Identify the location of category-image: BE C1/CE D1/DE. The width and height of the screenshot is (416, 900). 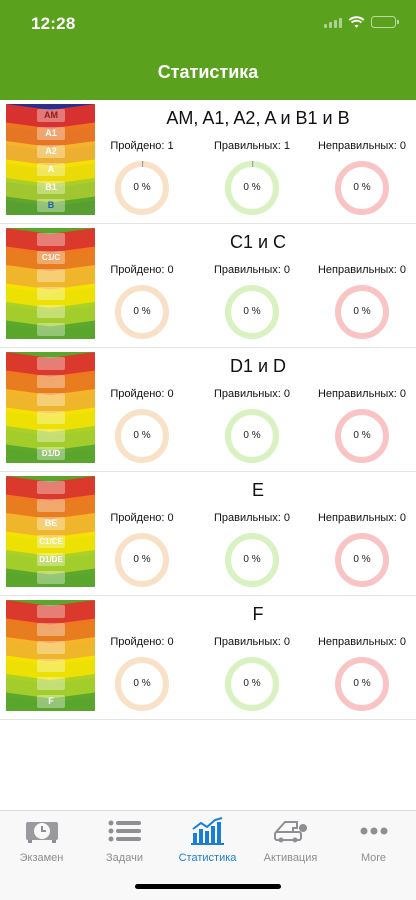
(50, 531).